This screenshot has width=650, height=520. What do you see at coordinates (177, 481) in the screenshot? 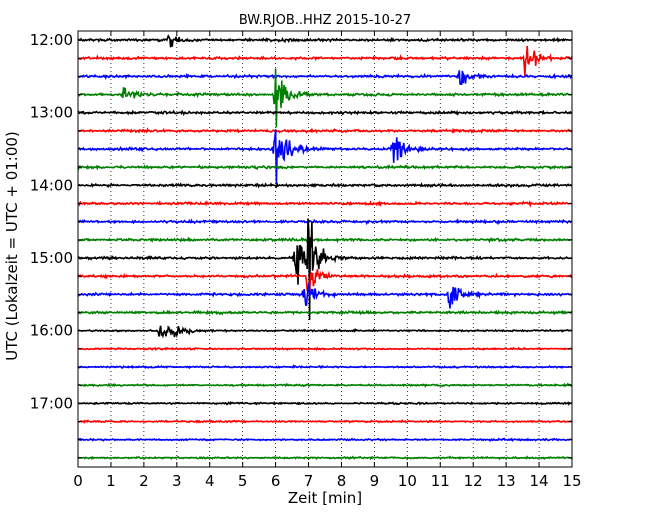
I see `x-tick-label: 3` at bounding box center [177, 481].